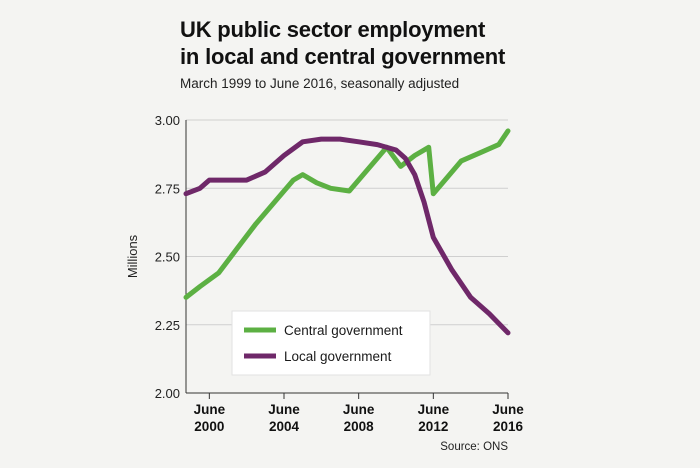 This screenshot has width=700, height=468. I want to click on y-tick-label: 2.50, so click(167, 257).